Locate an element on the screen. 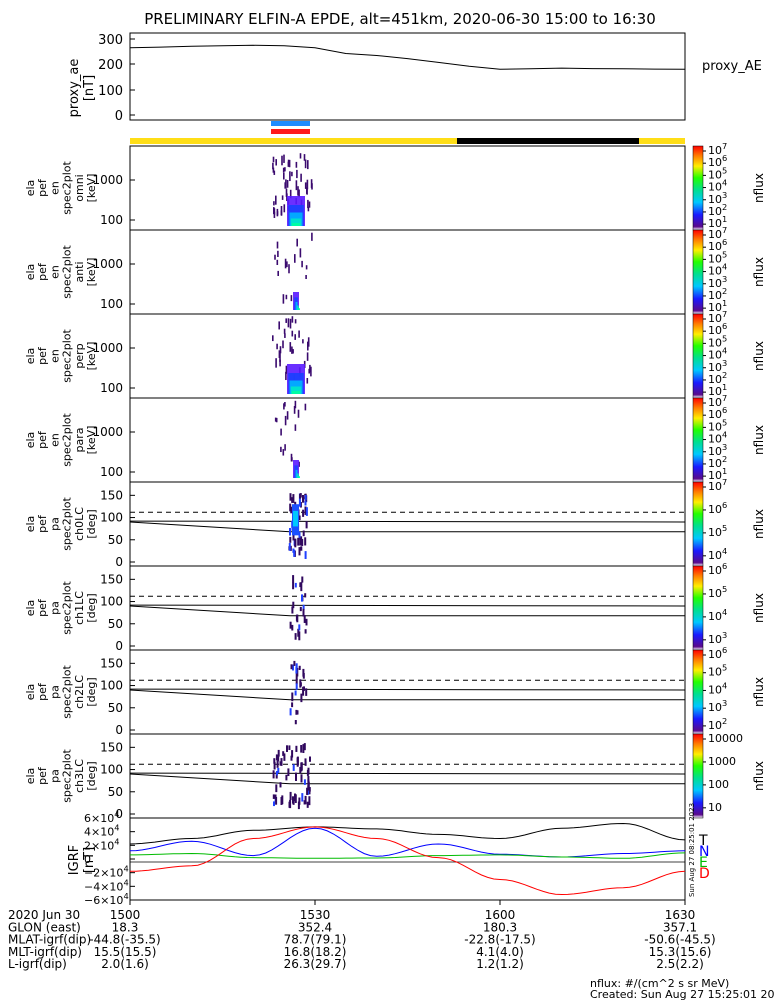 This screenshot has height=1000, width=775. igrf-ylabel: IGRF is located at coordinates (74, 860).